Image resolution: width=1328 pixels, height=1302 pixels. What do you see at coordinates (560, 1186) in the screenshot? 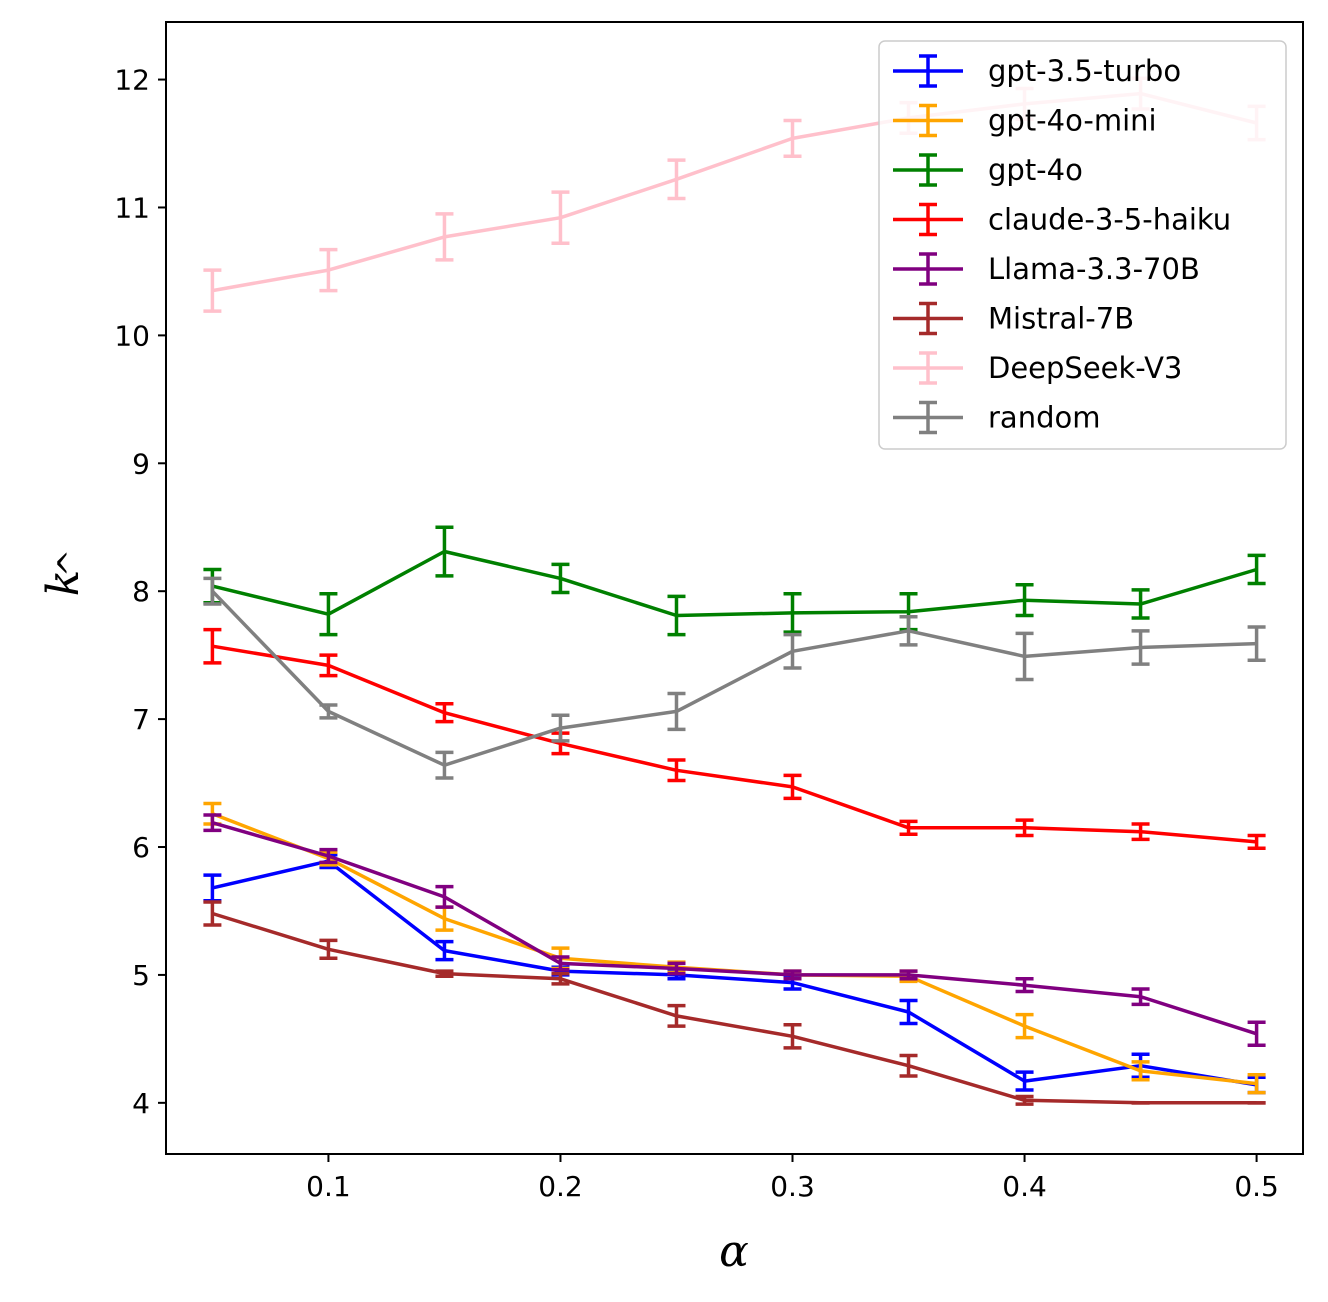
I see `x-tick-label: 0.2` at bounding box center [560, 1186].